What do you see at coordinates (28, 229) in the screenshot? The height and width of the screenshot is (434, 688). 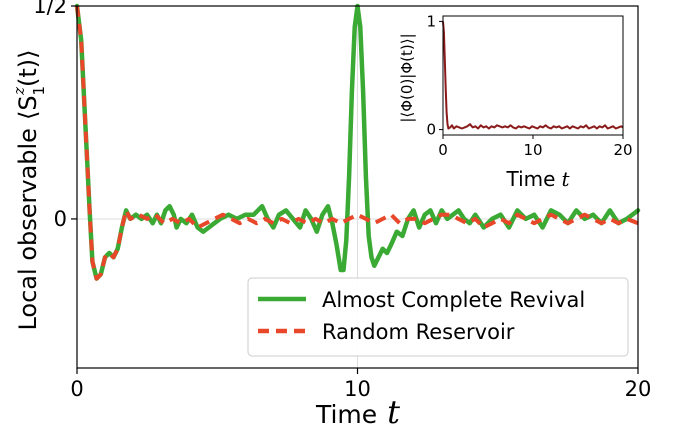 I see `main-ylabel-text: Local observable` at bounding box center [28, 229].